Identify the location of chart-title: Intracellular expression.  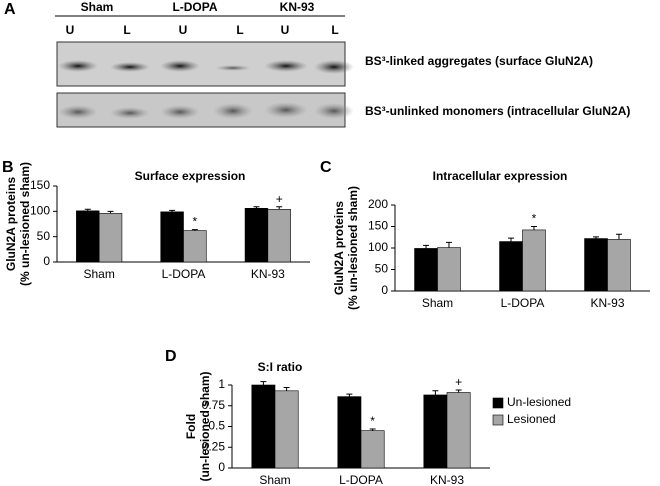
(500, 176).